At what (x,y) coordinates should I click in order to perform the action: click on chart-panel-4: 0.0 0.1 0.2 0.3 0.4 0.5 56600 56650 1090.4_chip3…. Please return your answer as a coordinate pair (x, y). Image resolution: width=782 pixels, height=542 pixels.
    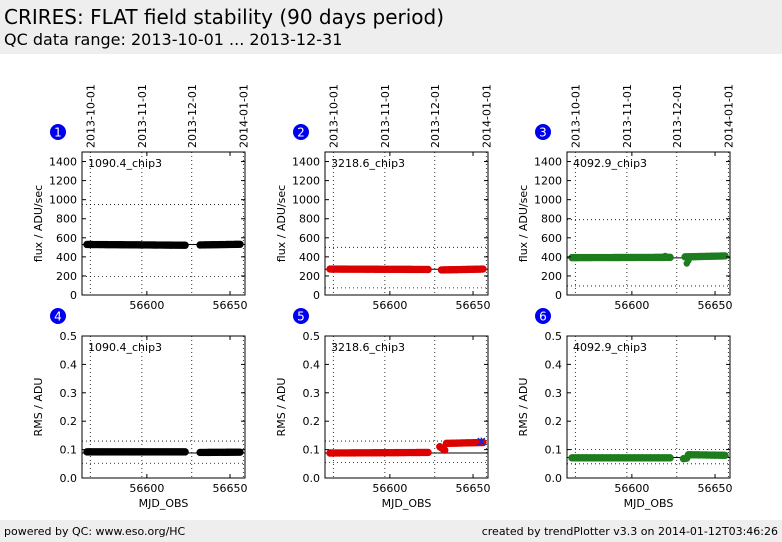
    Looking at the image, I should click on (140, 409).